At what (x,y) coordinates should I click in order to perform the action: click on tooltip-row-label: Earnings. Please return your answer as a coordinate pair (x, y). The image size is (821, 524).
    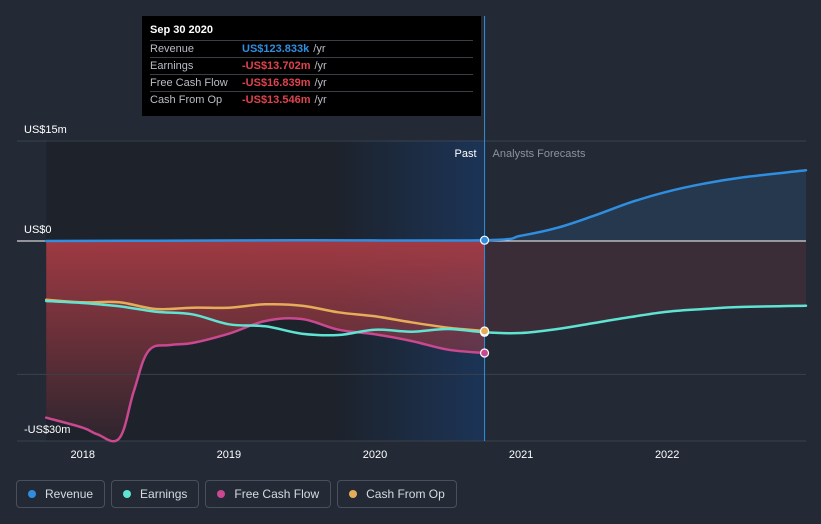
    Looking at the image, I should click on (172, 66).